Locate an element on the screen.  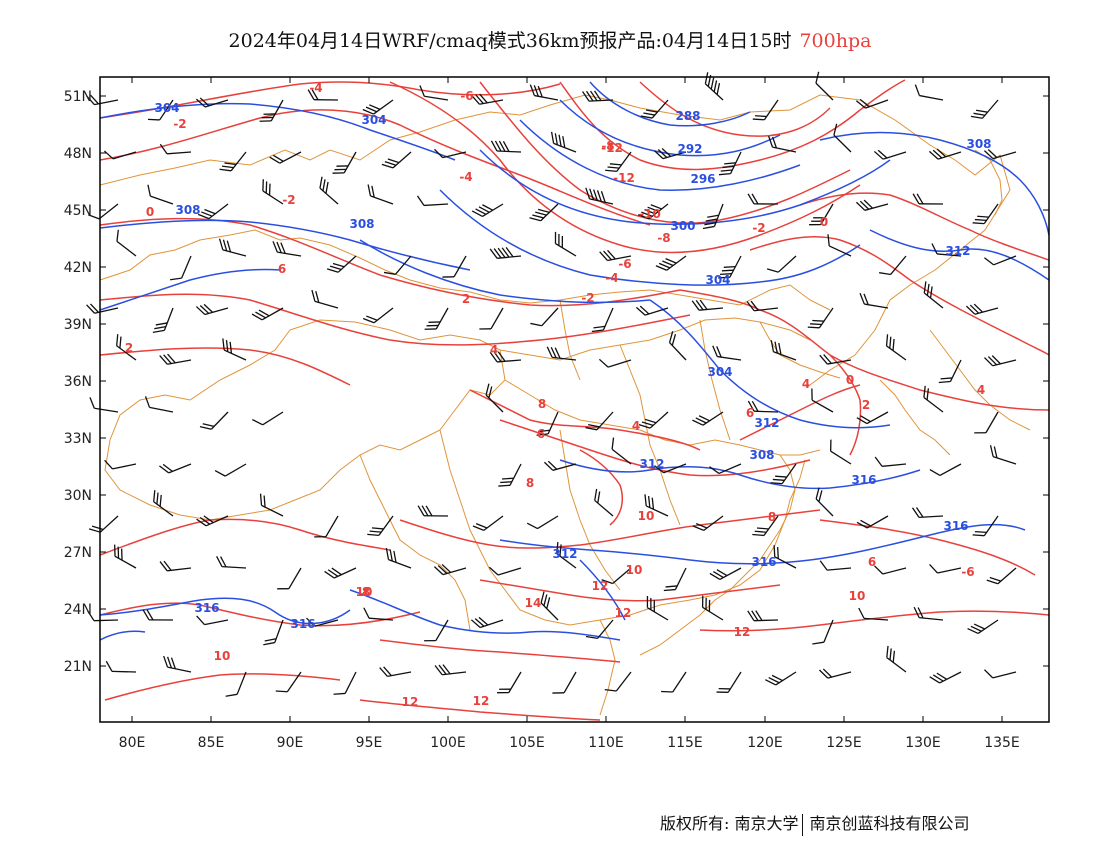
geopotential-label: 292 is located at coordinates (689, 149).